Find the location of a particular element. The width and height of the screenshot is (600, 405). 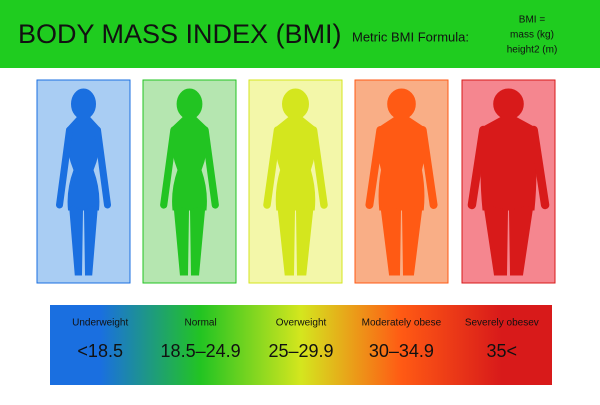

formula-label: Metric BMI Formula: is located at coordinates (410, 36).